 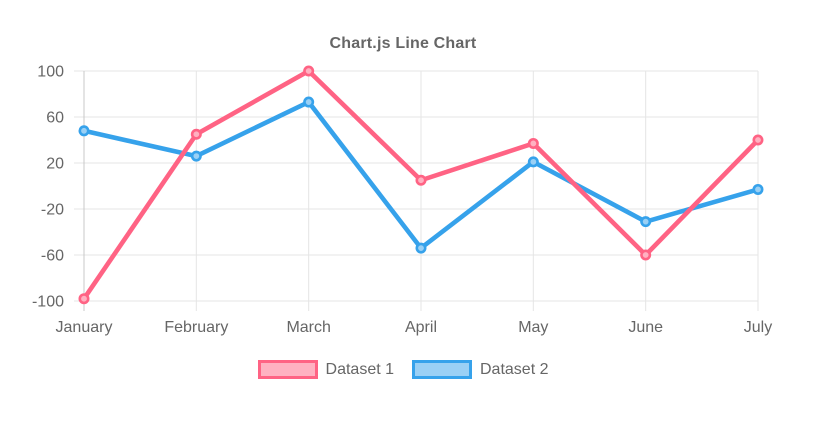 I want to click on x-tick-label: January, so click(x=84, y=327).